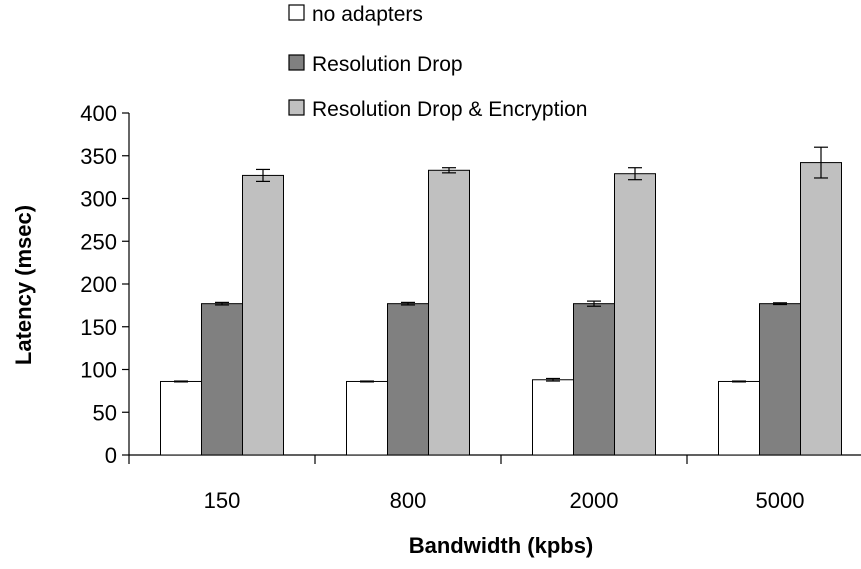 This screenshot has height=569, width=861. I want to click on y-tick-label: 400, so click(98, 113).